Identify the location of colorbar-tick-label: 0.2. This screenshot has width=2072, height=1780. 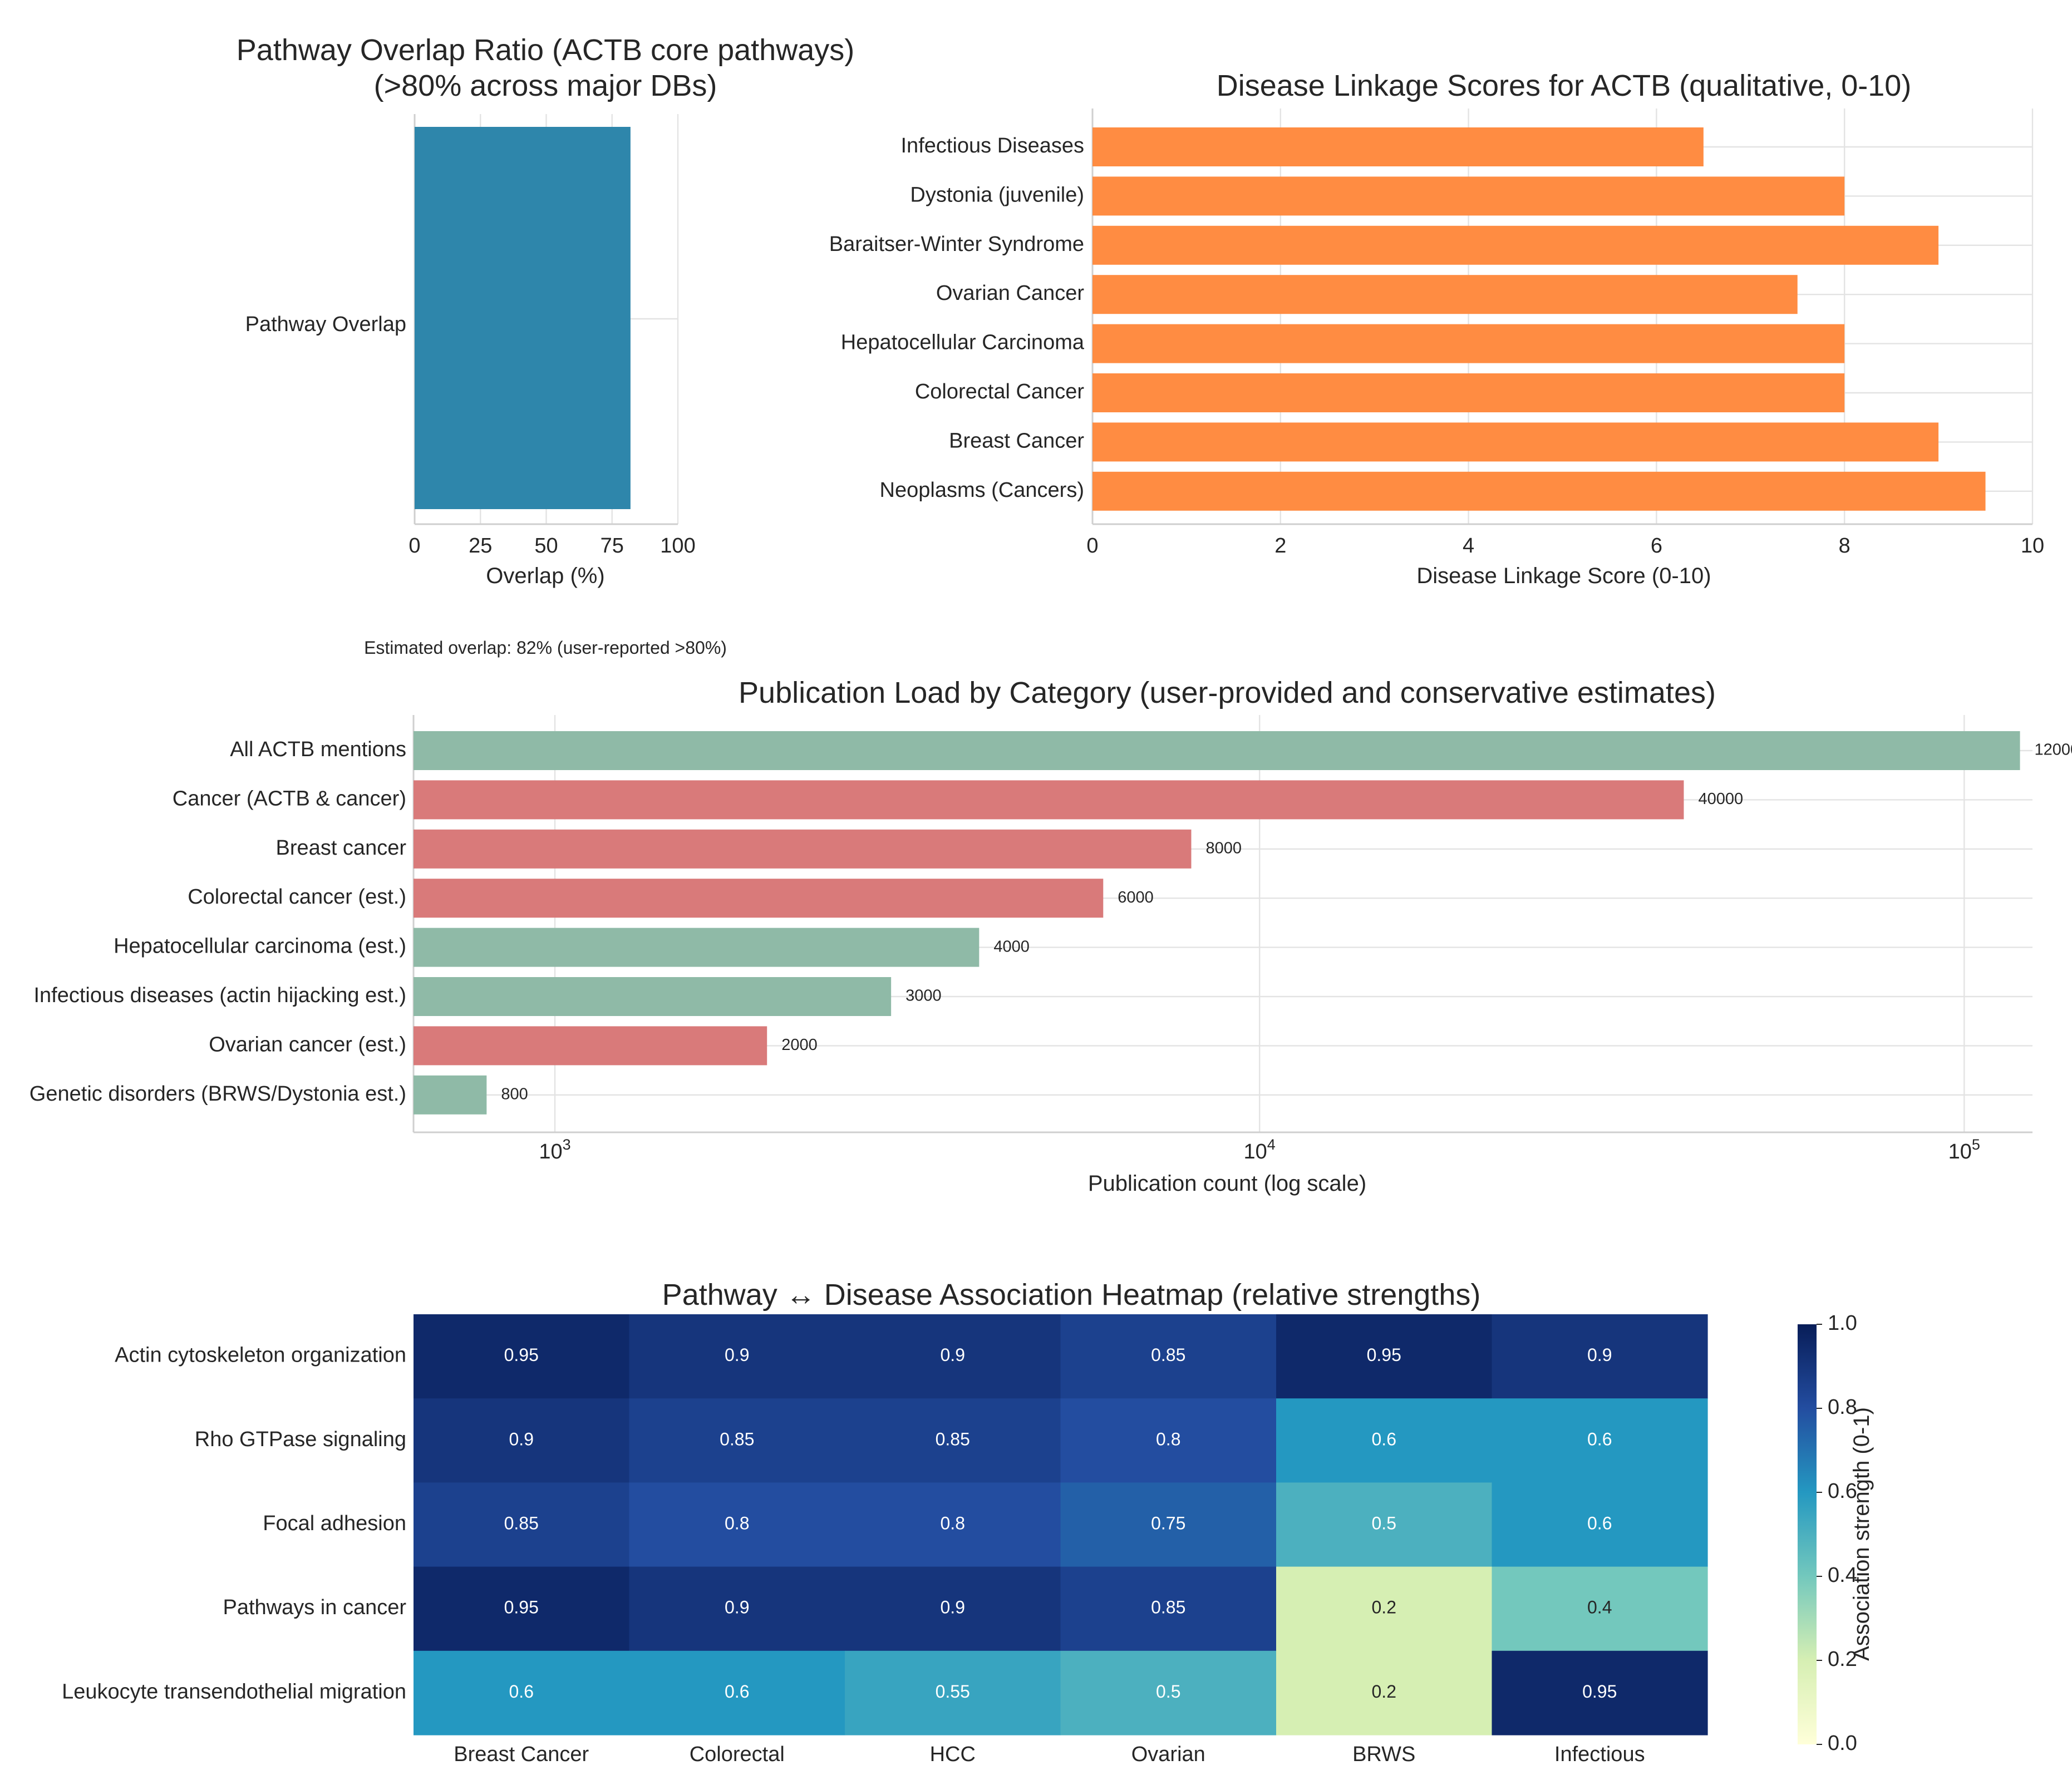
(1842, 1659).